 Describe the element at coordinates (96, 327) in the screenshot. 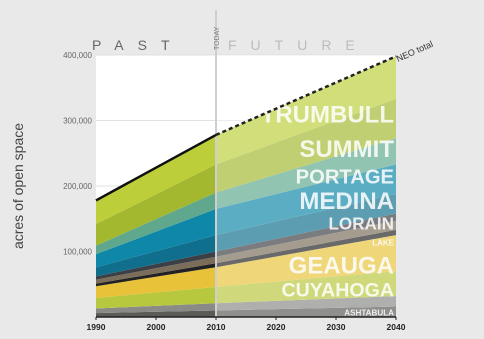

I see `x-tick-0: 1990` at that location.